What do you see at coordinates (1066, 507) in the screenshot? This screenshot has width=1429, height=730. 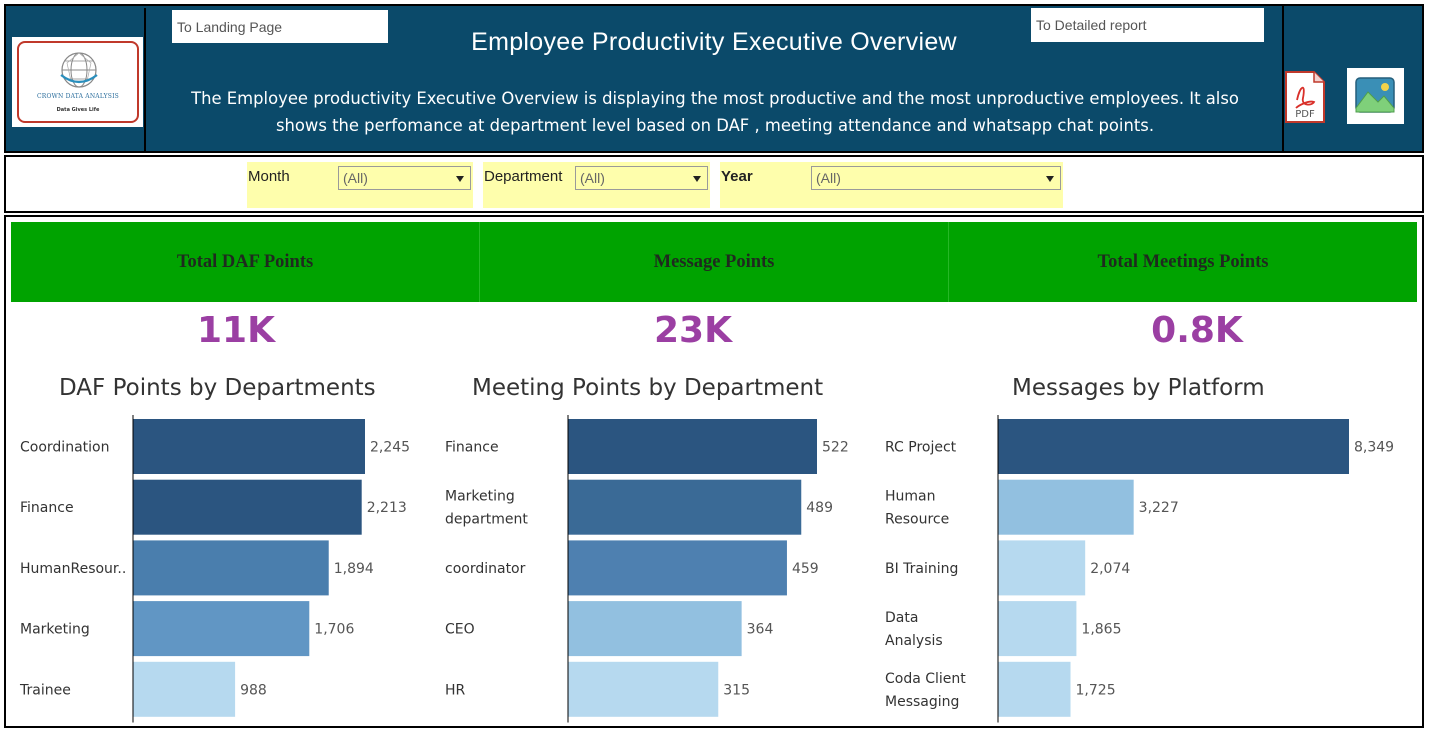 I see `bar-human-resource` at bounding box center [1066, 507].